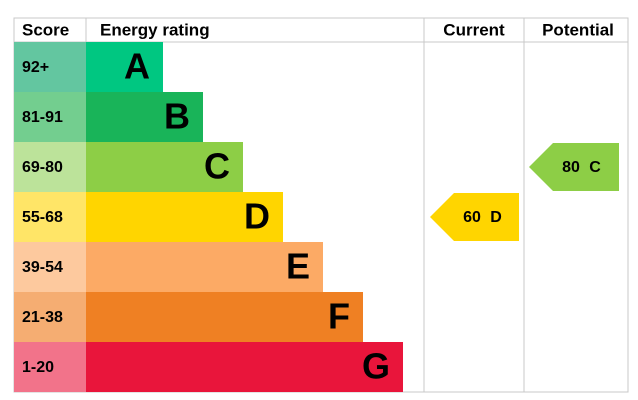 The width and height of the screenshot is (638, 400). Describe the element at coordinates (155, 29) in the screenshot. I see `header-rating: Energy rating` at that location.